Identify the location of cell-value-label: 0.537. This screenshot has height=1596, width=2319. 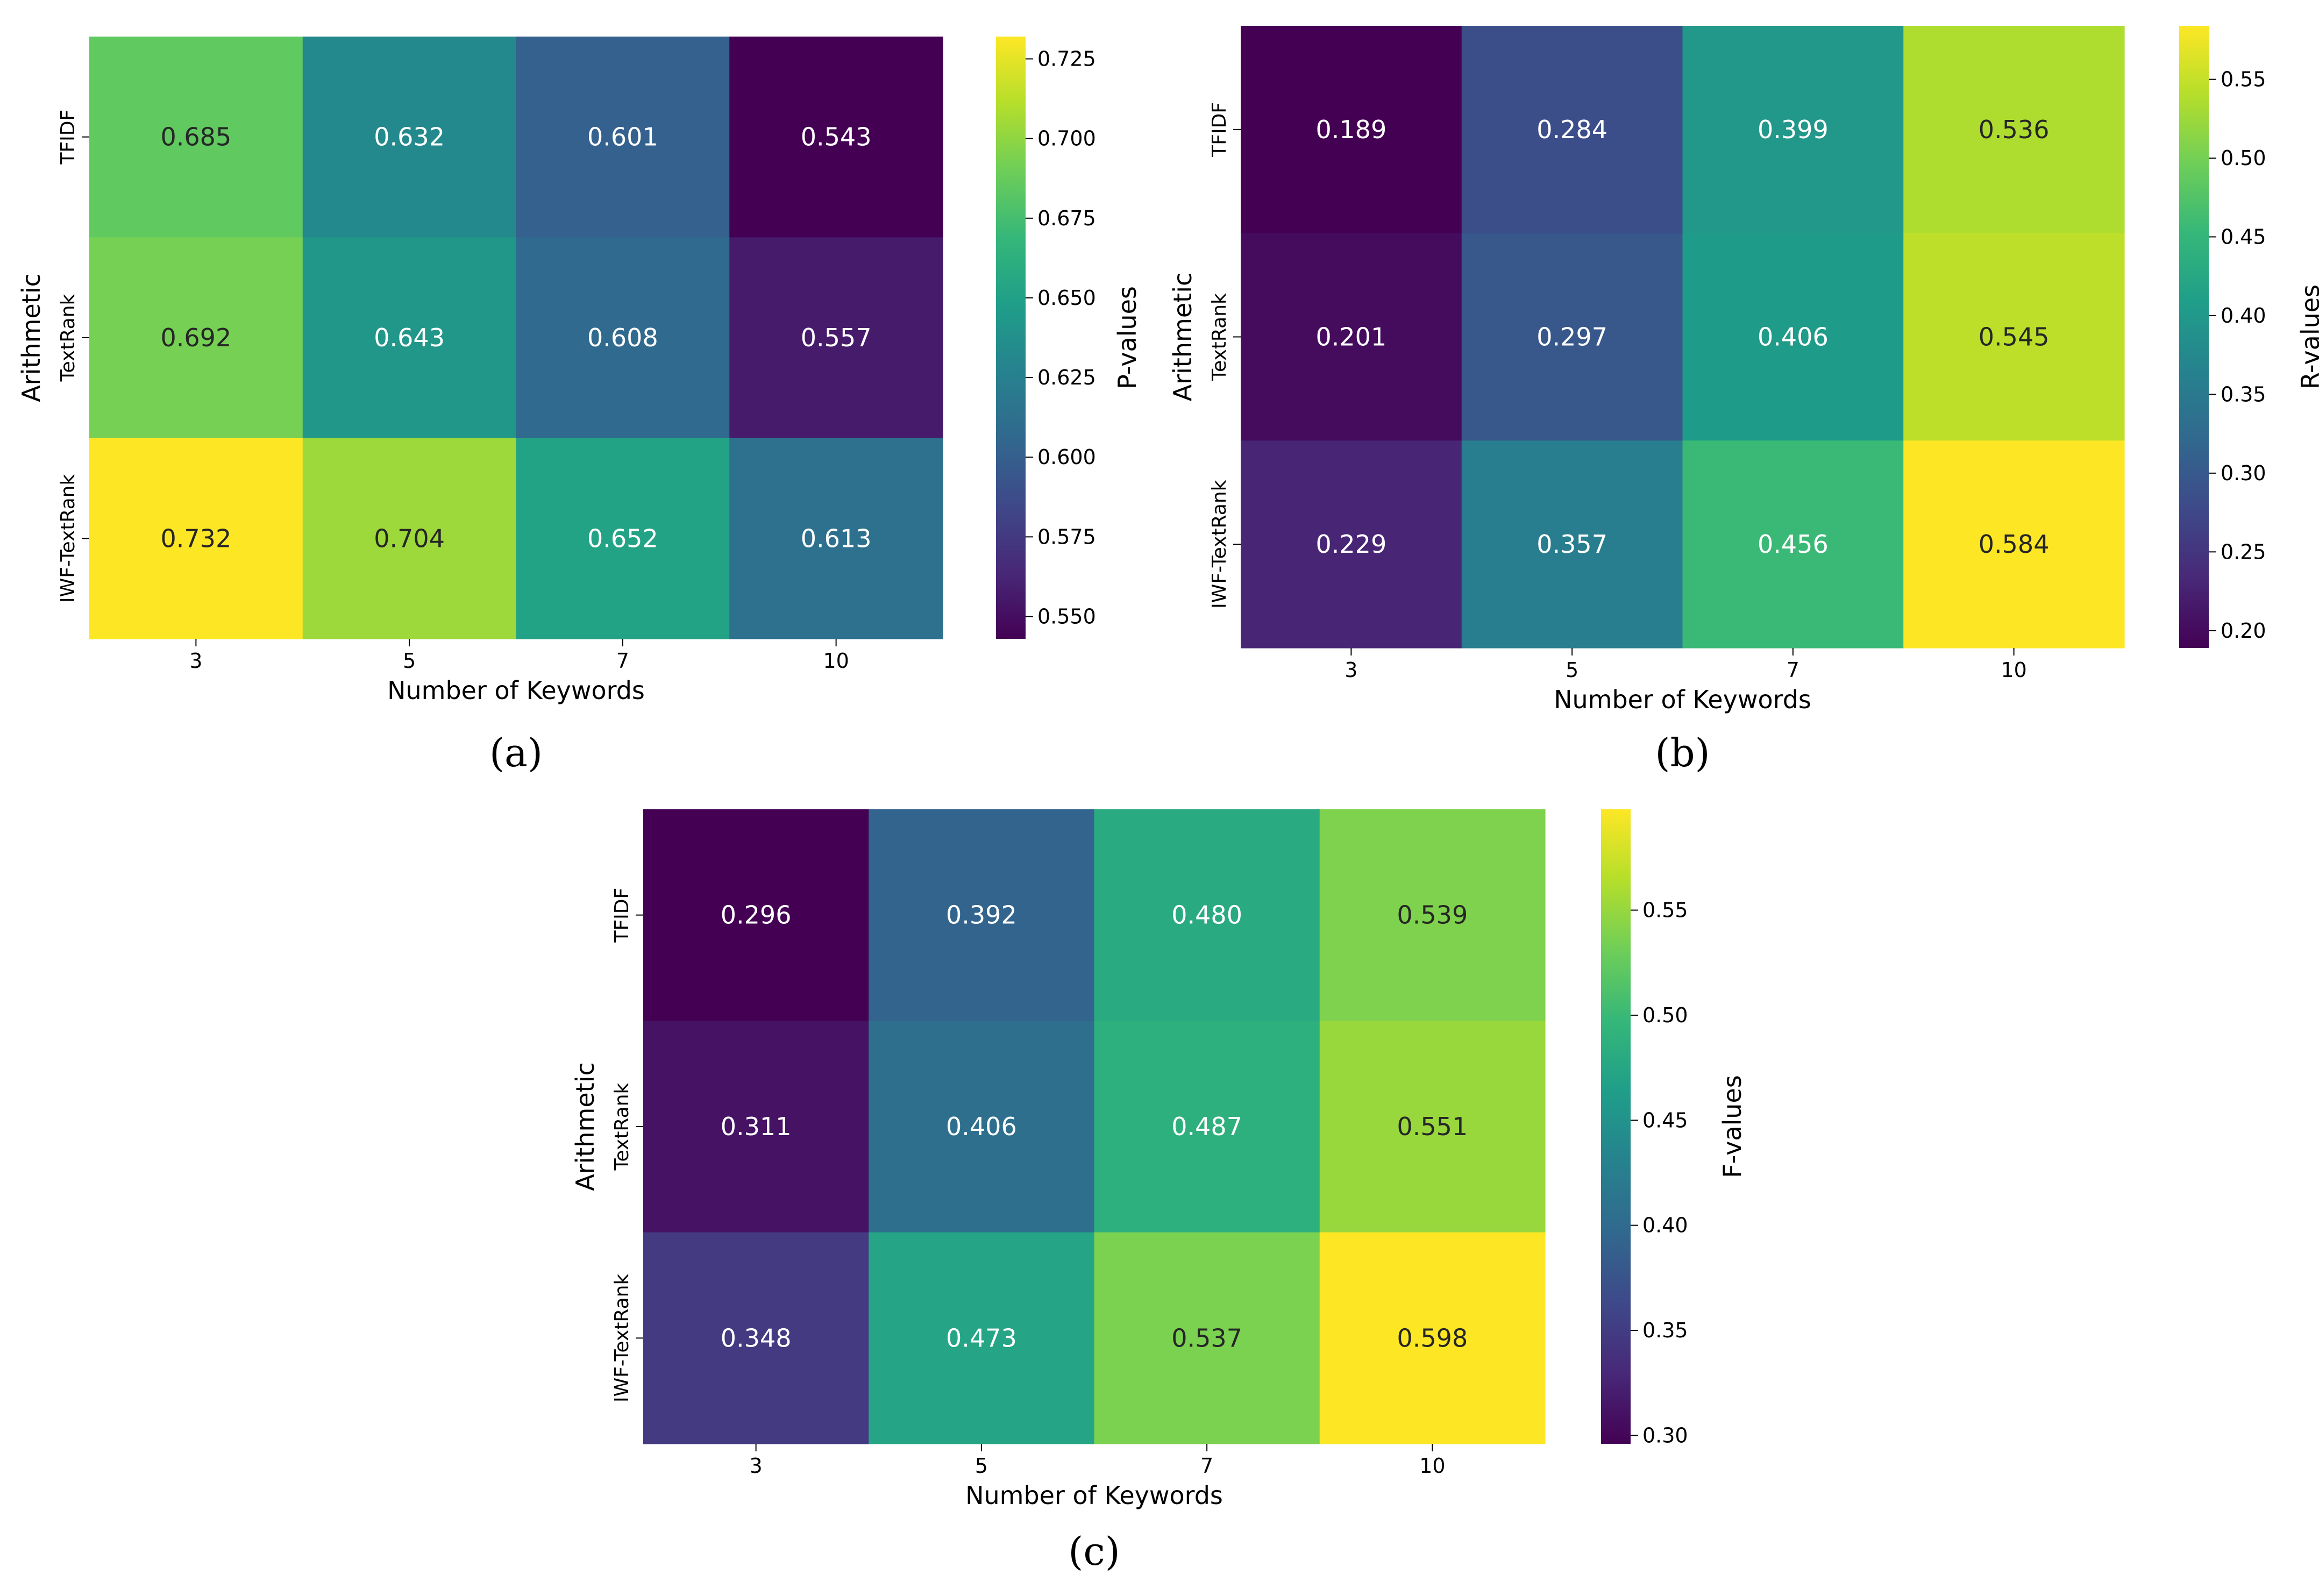
(1206, 1337).